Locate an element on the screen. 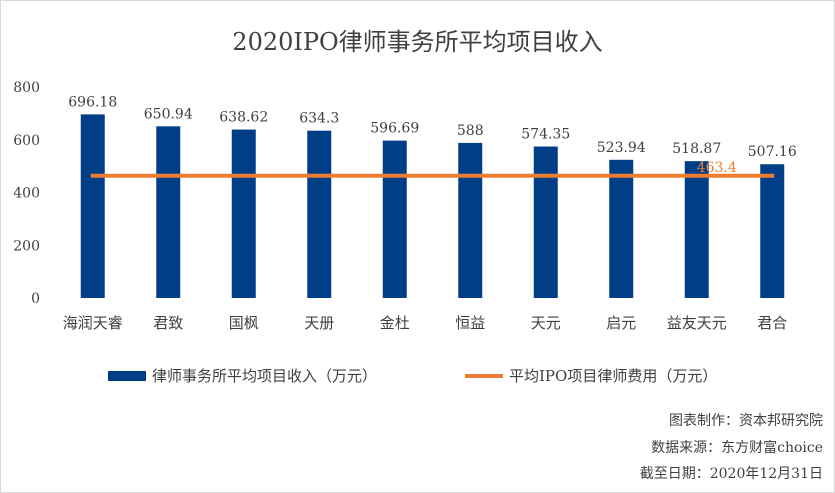 The width and height of the screenshot is (835, 493). legend-swatch-line is located at coordinates (484, 375).